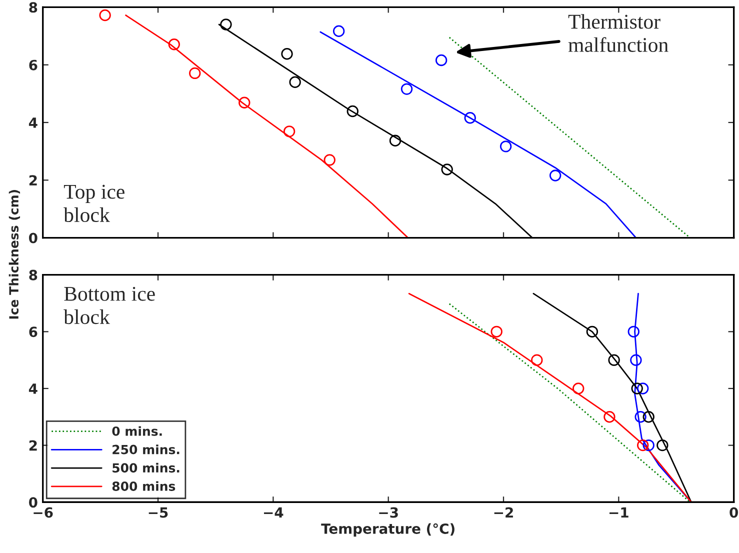 The width and height of the screenshot is (739, 553). Describe the element at coordinates (618, 512) in the screenshot. I see `x-tick-label: −1` at that location.